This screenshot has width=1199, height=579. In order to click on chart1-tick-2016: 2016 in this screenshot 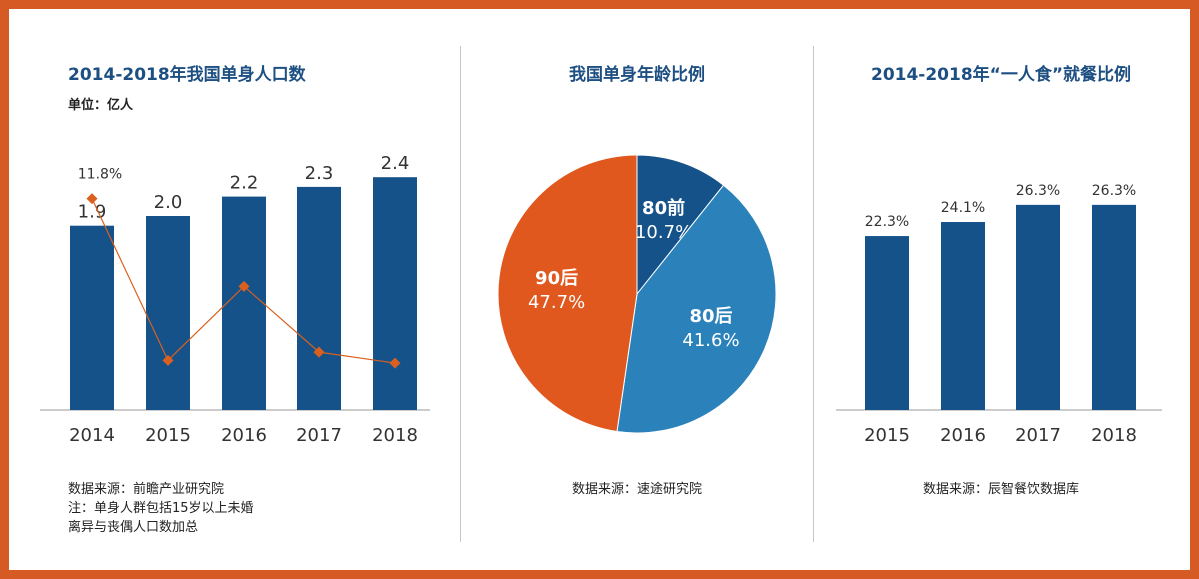, I will do `click(244, 435)`.